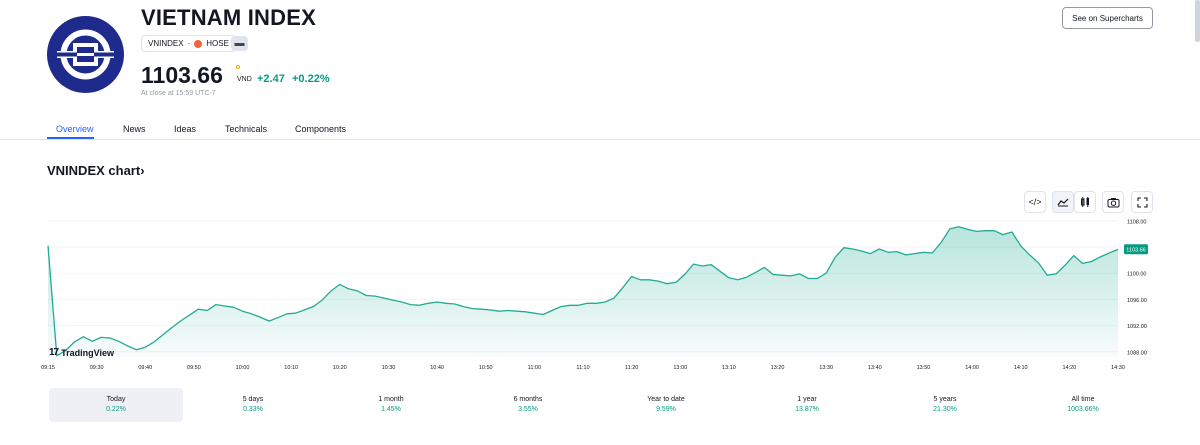  Describe the element at coordinates (1137, 353) in the screenshot. I see `y-tick-label: 1088.00` at that location.